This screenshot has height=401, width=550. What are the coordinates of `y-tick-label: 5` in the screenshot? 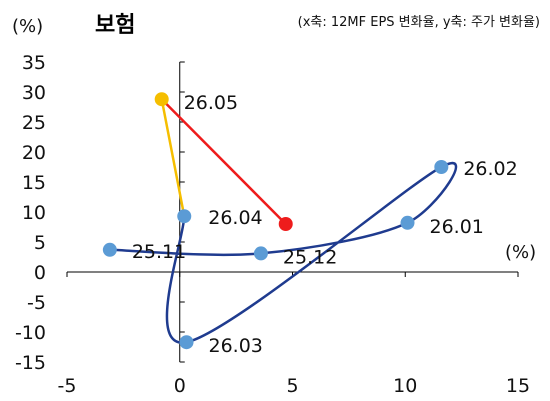 It's located at (40, 243).